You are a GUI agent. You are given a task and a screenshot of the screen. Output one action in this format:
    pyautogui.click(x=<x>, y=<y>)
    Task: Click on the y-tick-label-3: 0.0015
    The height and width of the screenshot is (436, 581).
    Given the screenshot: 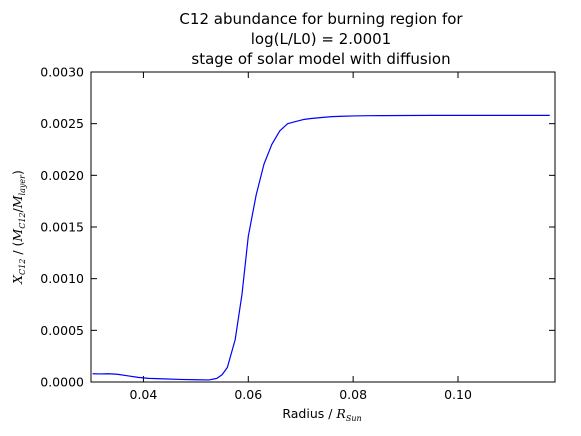 What is the action you would take?
    pyautogui.click(x=62, y=227)
    